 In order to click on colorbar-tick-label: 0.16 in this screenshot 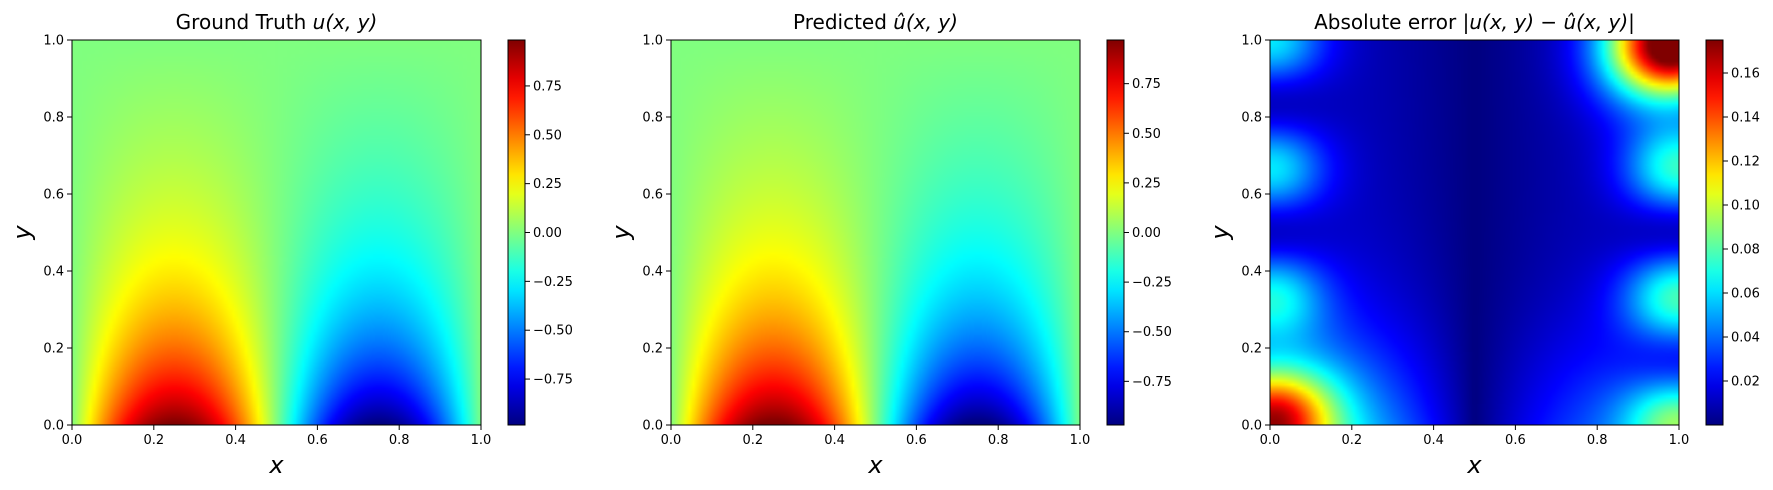, I will do `click(1745, 74)`.